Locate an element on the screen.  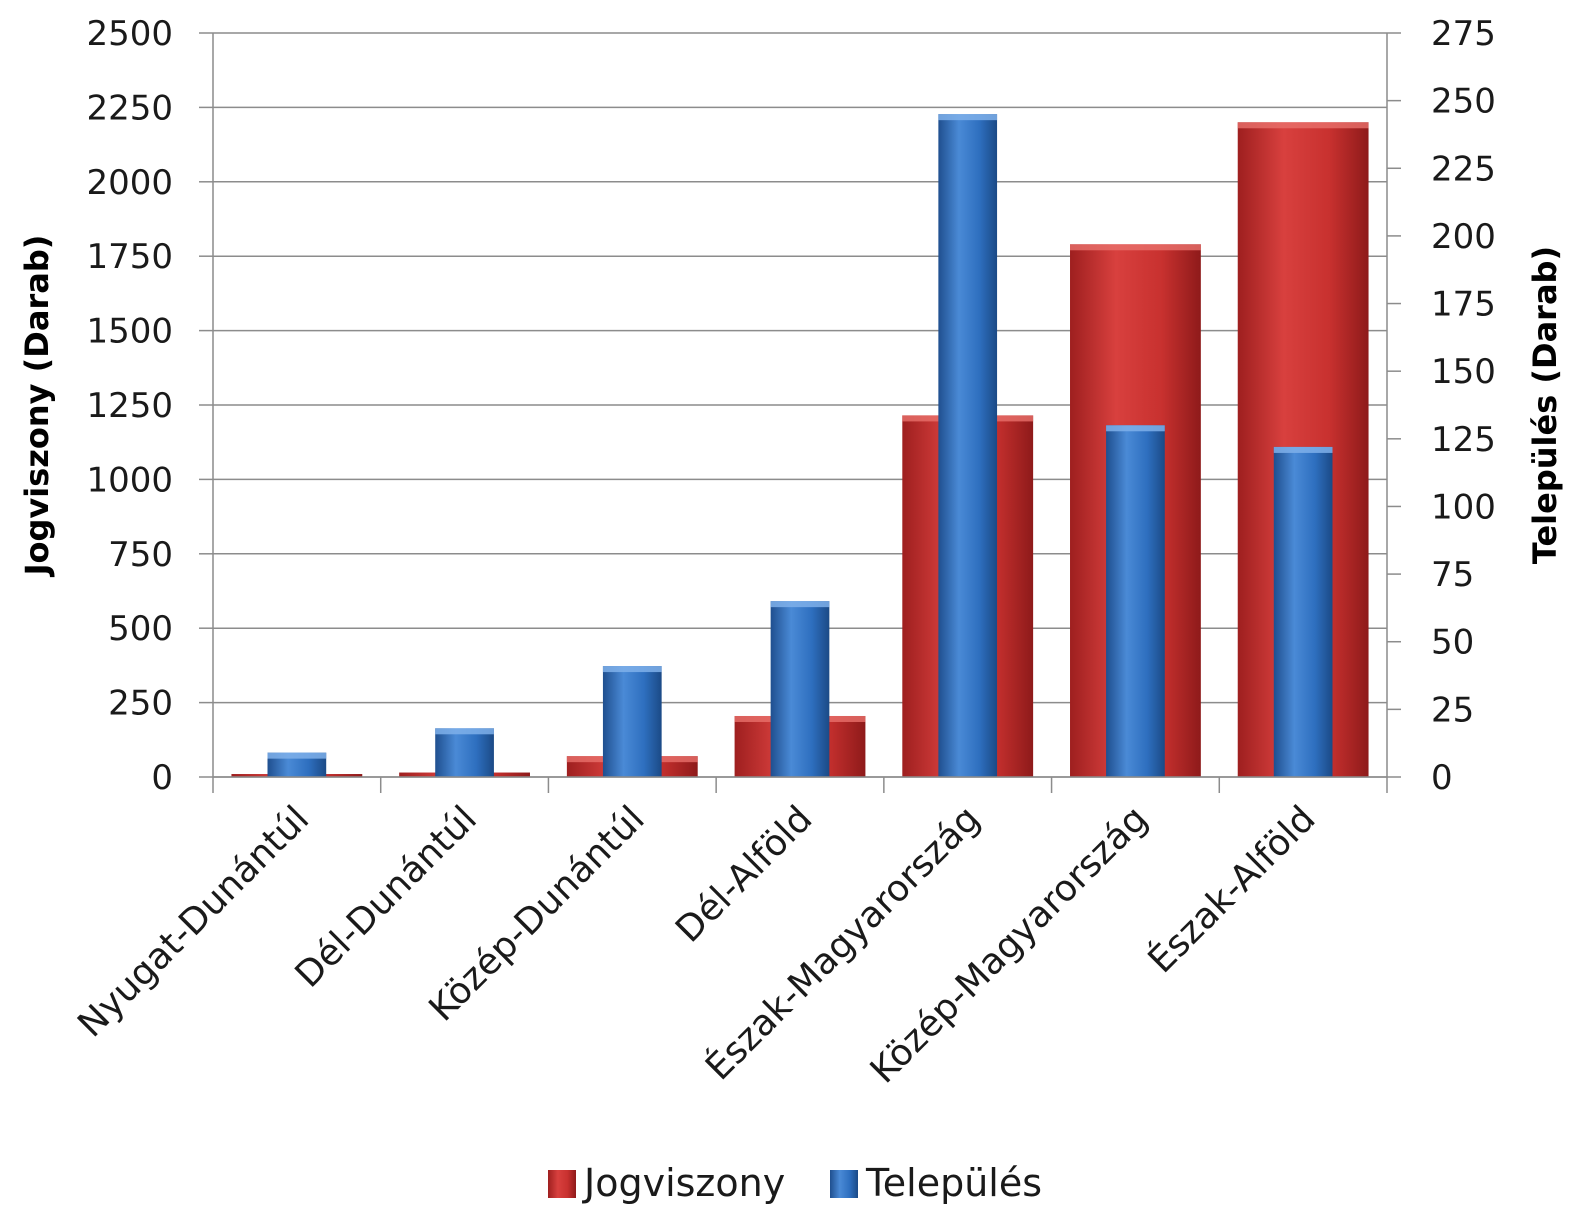
left-tick-label: 2500 is located at coordinates (129, 34).